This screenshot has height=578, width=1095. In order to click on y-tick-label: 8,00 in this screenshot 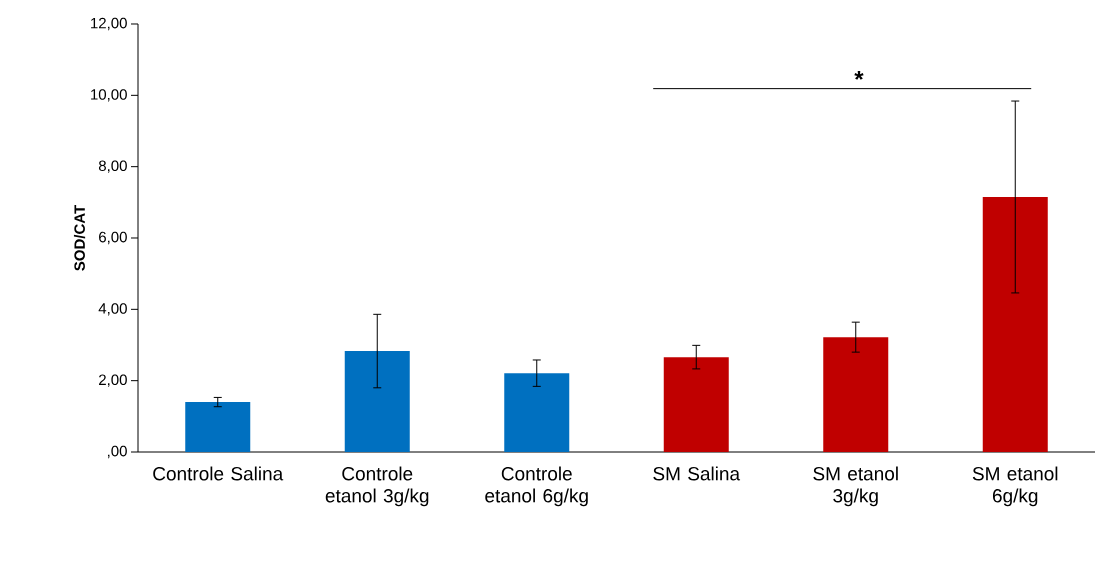, I will do `click(112, 166)`.